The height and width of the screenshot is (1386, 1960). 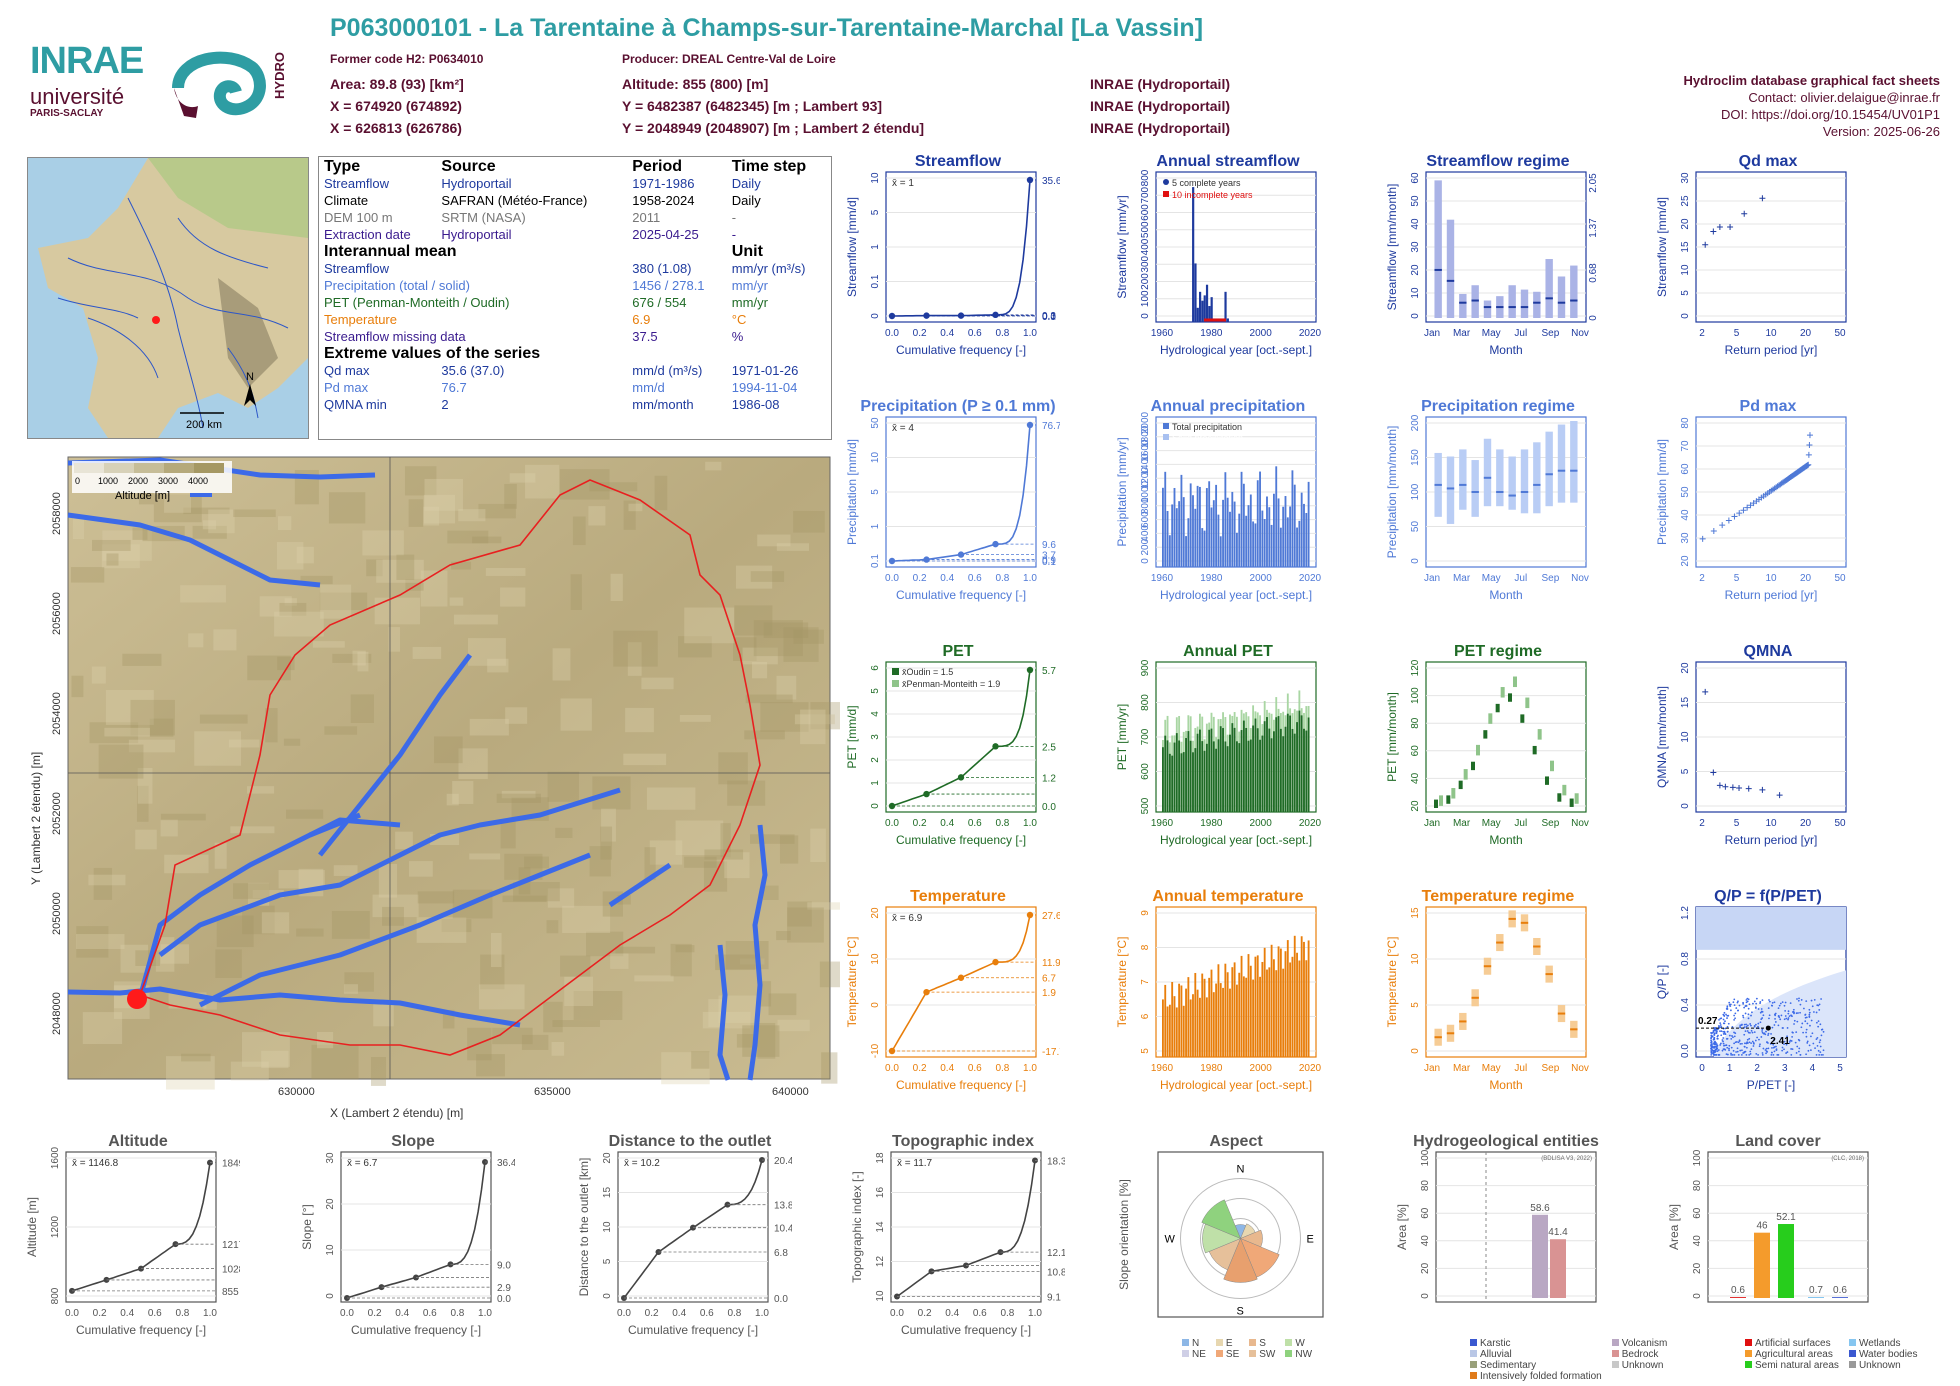 What do you see at coordinates (1768, 406) in the screenshot?
I see `pdmax-title: Pd max` at bounding box center [1768, 406].